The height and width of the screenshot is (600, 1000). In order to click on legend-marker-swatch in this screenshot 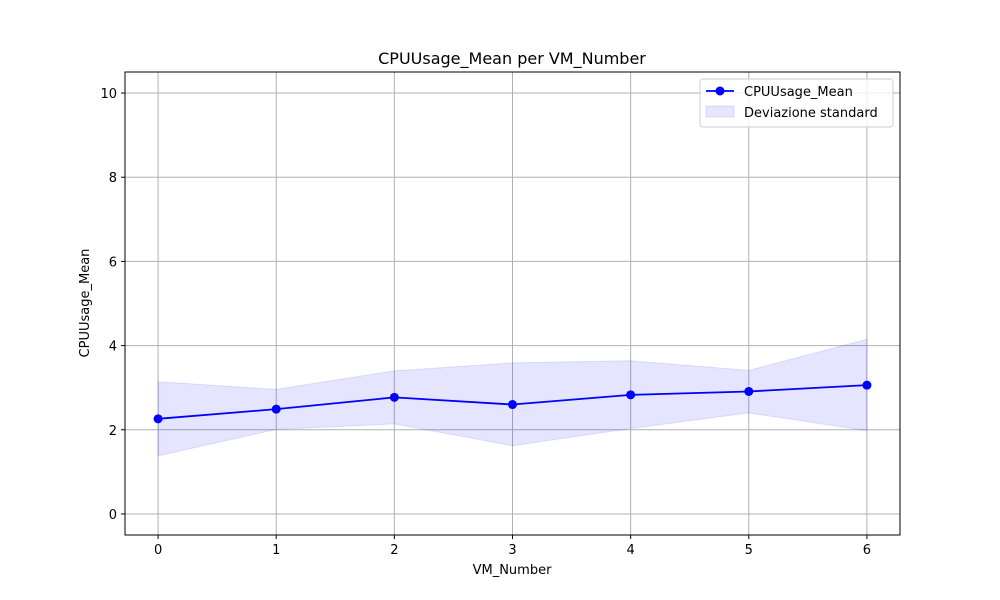, I will do `click(720, 91)`.